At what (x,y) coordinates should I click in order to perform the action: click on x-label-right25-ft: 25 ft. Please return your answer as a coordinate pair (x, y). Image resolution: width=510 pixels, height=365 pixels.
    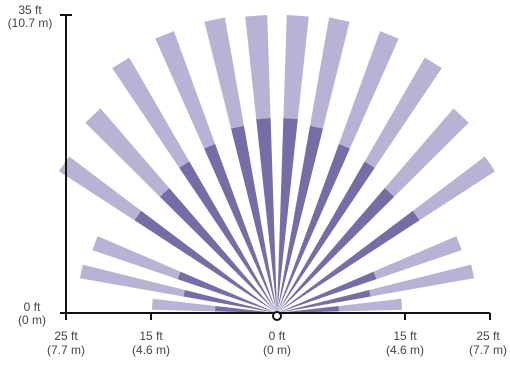
    Looking at the image, I should click on (488, 336).